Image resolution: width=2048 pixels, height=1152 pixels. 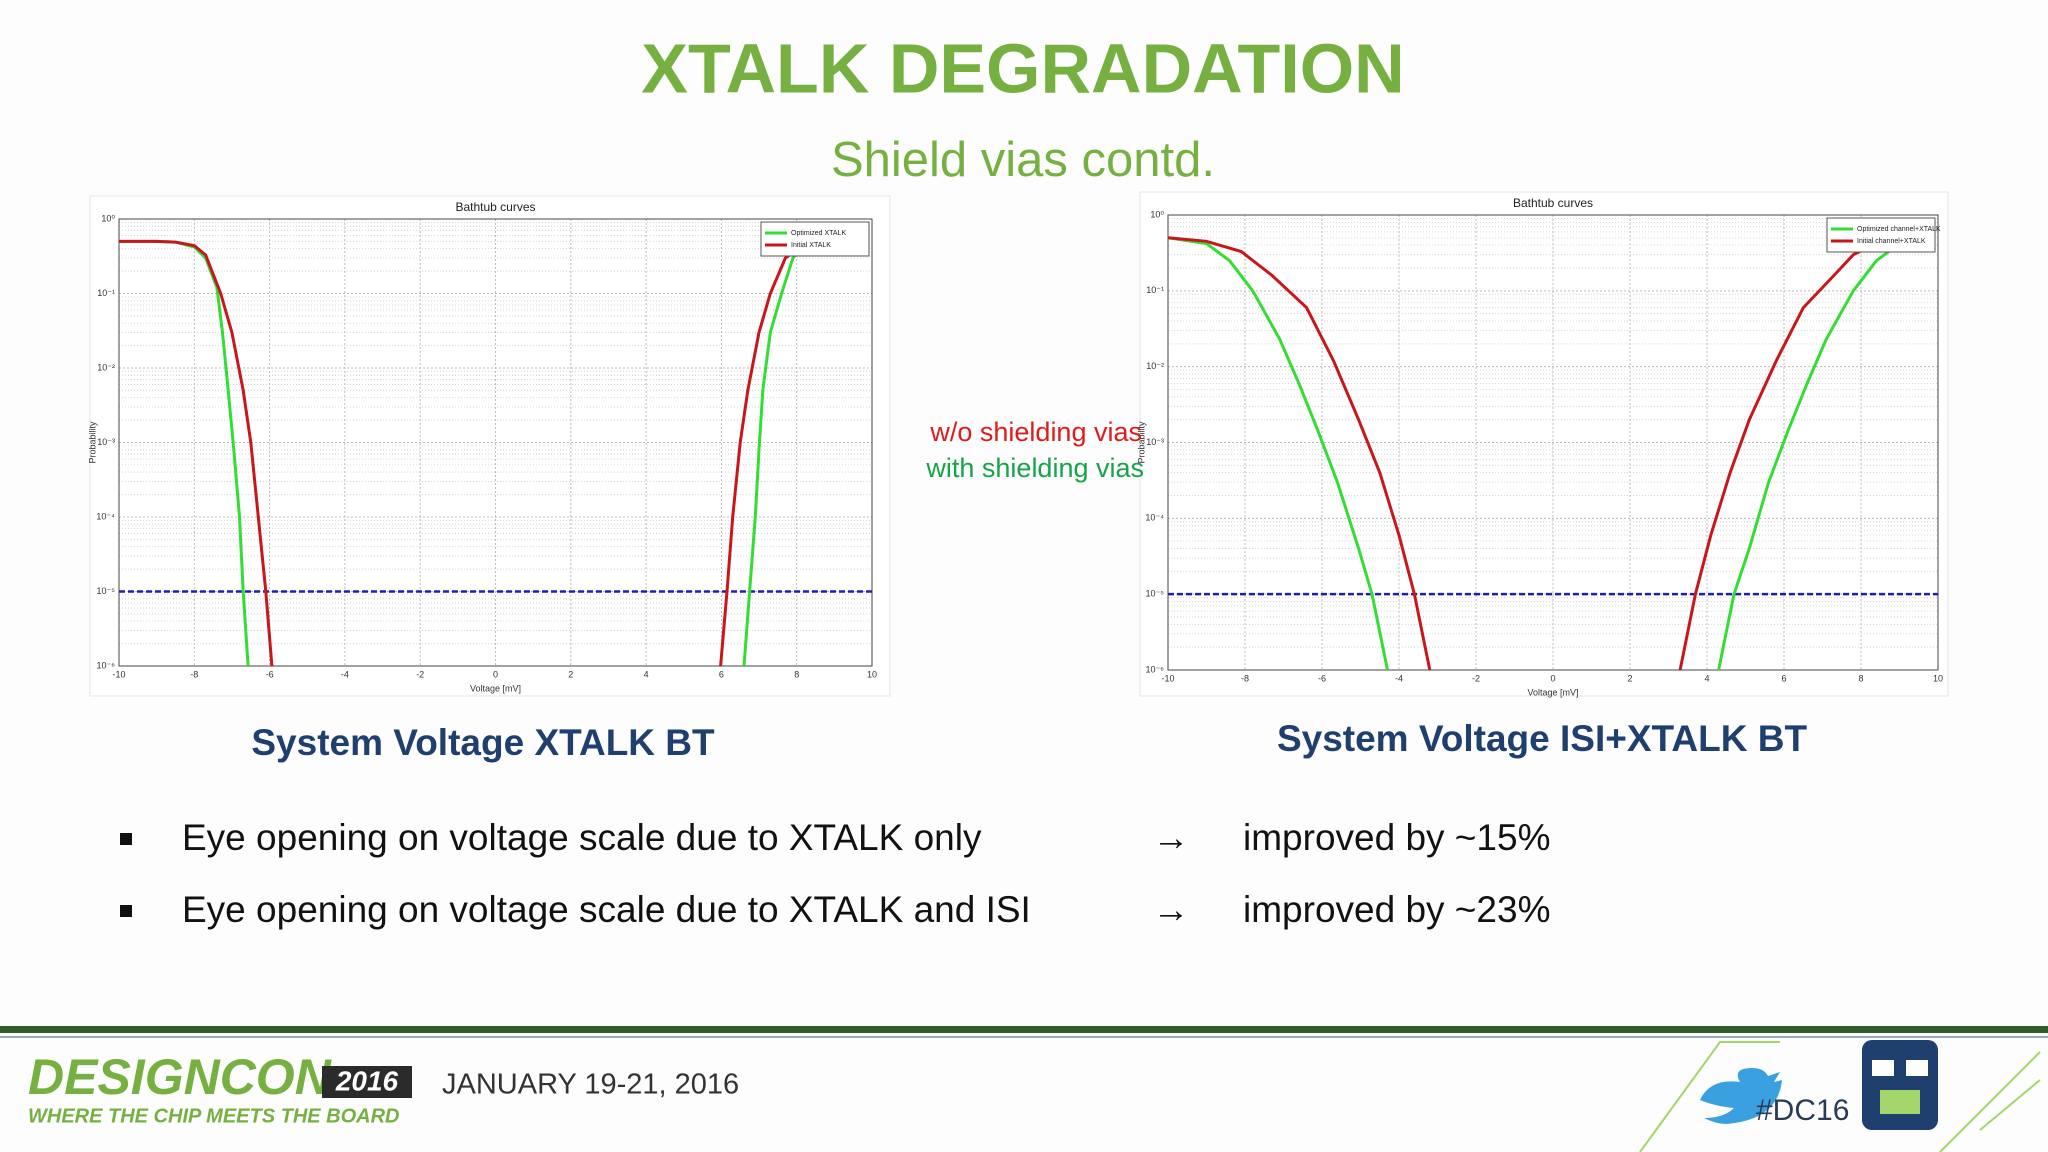 What do you see at coordinates (1396, 909) in the screenshot?
I see `bullet-result: improved by ~23%` at bounding box center [1396, 909].